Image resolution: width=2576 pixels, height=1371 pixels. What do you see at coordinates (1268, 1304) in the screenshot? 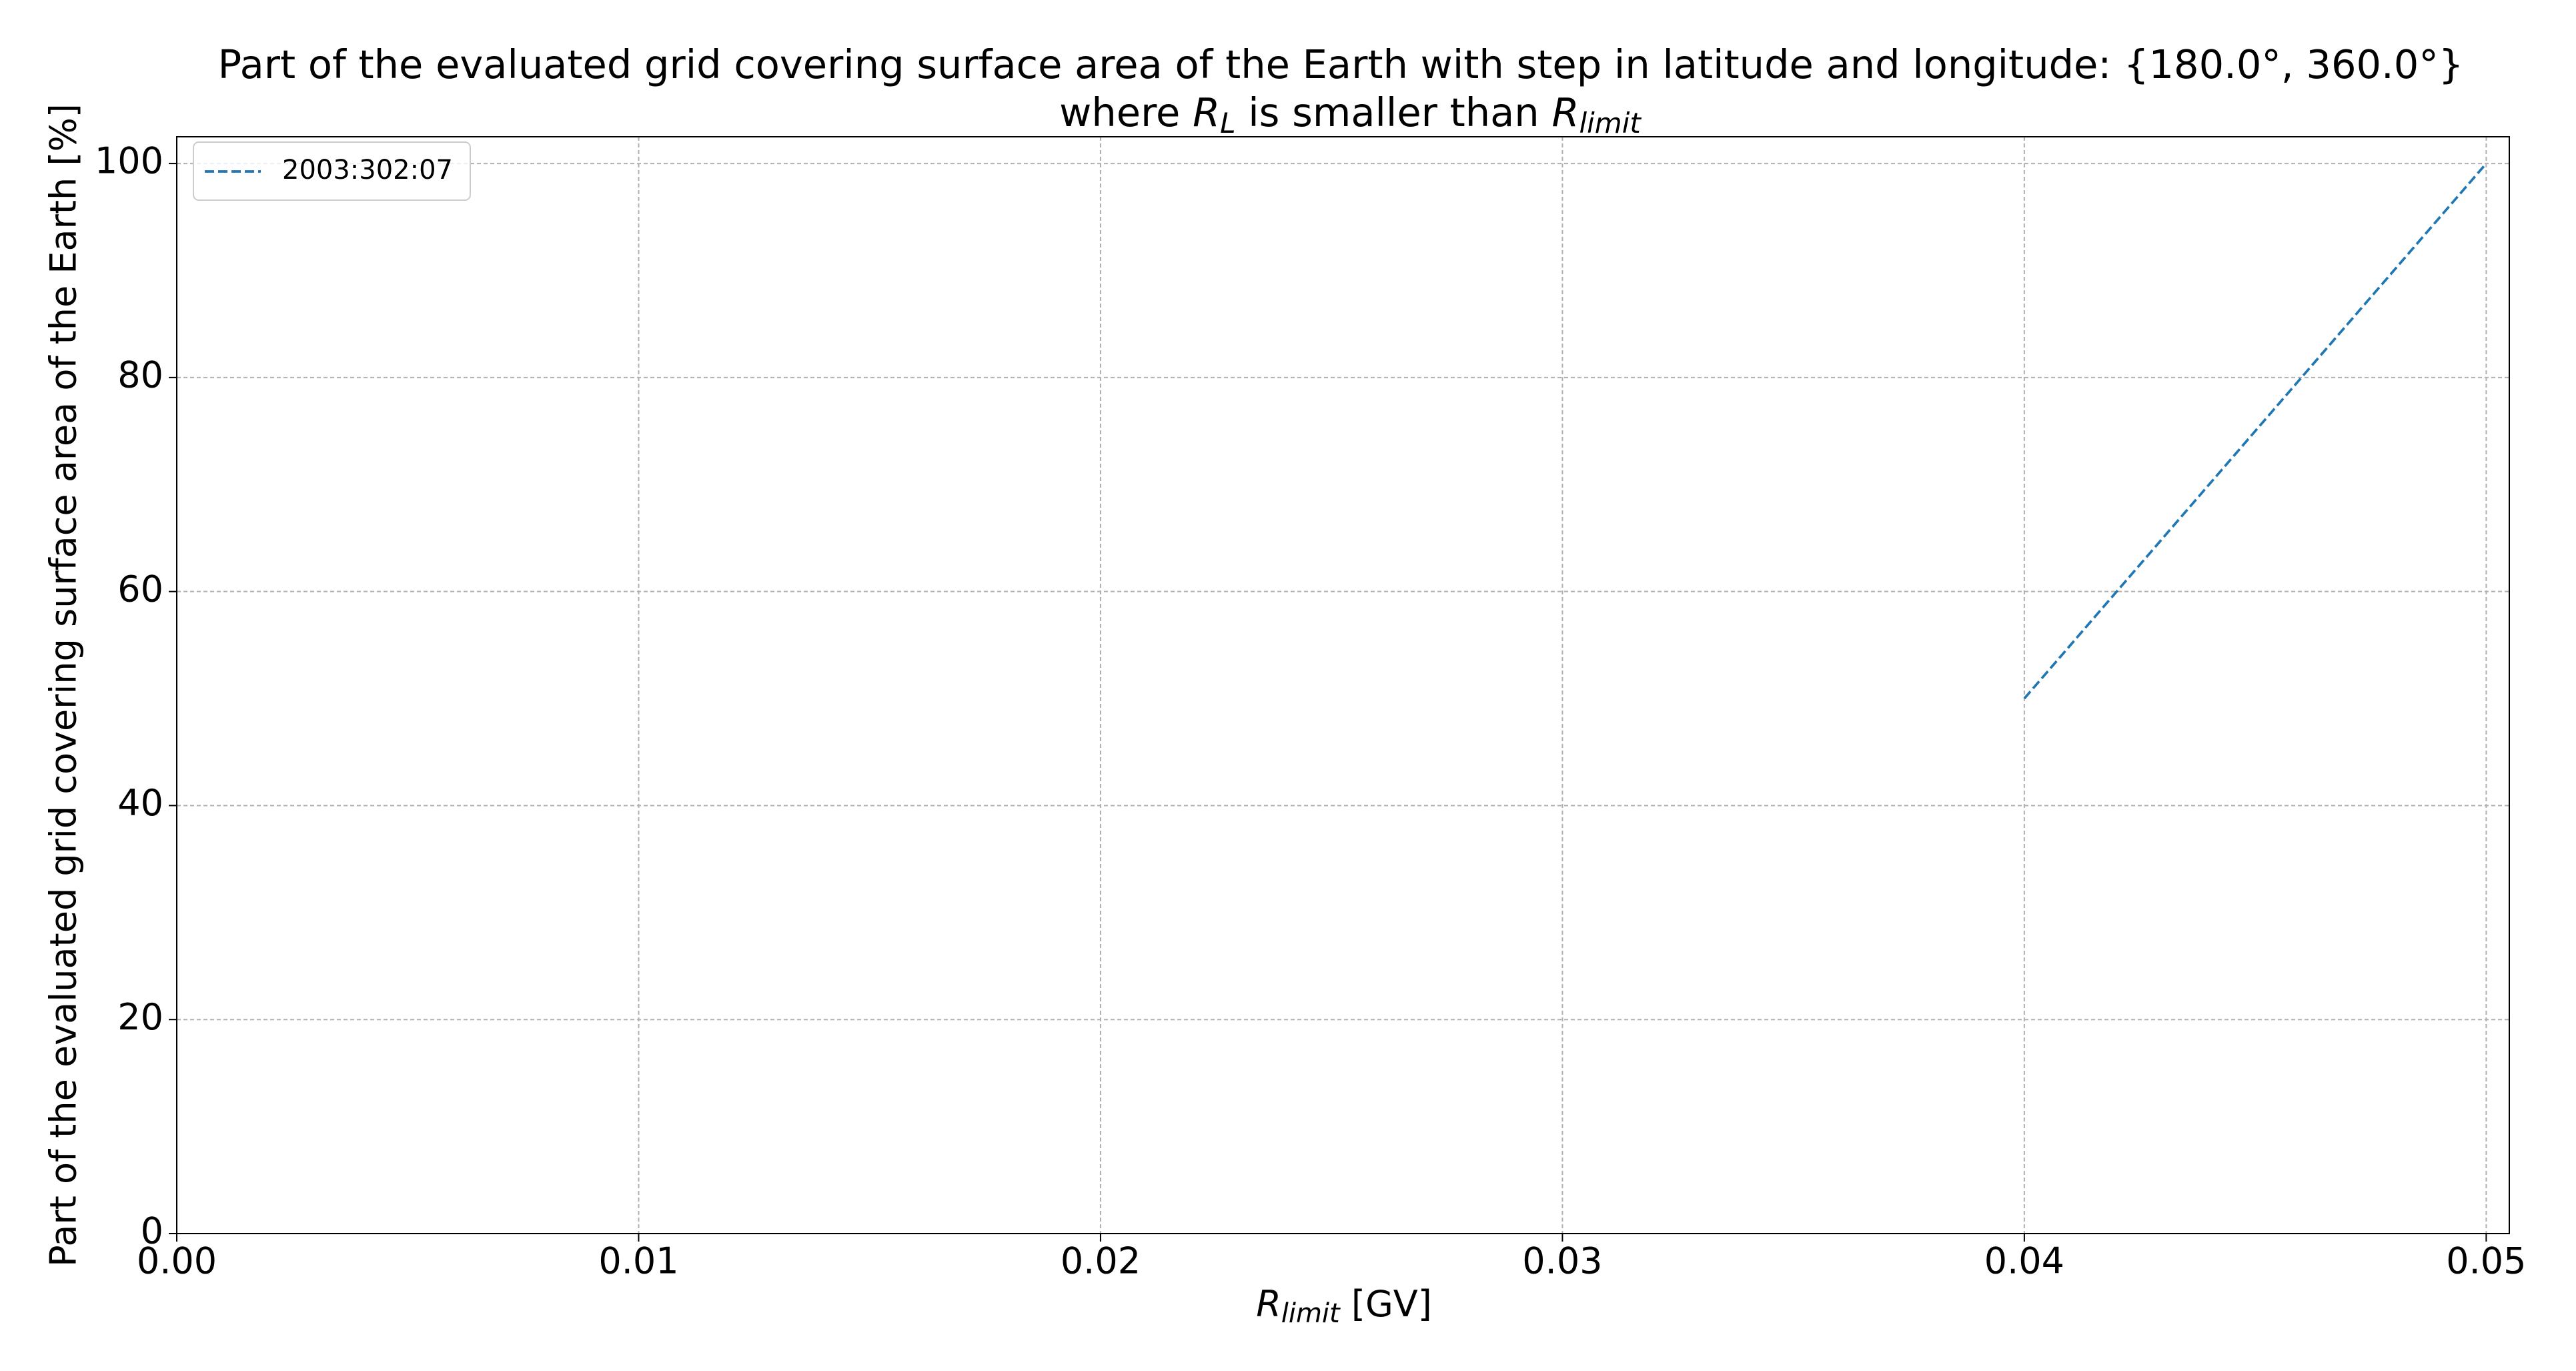
I see `x-label-symbol: R` at bounding box center [1268, 1304].